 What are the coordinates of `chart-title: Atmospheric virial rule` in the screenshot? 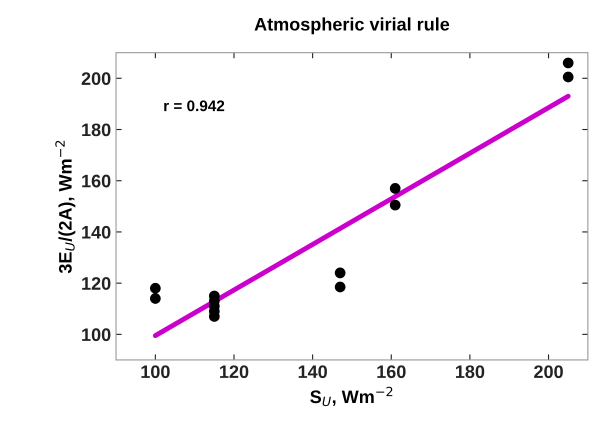 It's located at (352, 25).